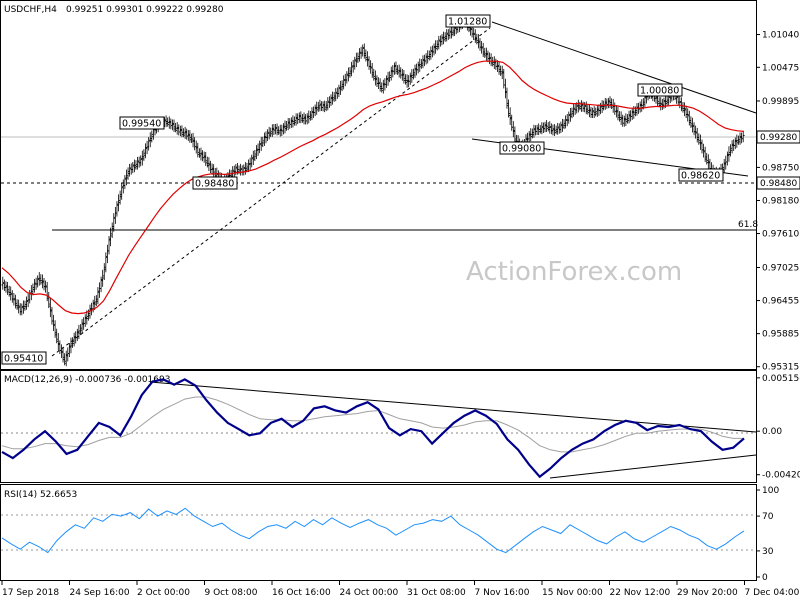 The image size is (800, 600). What do you see at coordinates (780, 335) in the screenshot?
I see `y-tick-label: 0.95885` at bounding box center [780, 335].